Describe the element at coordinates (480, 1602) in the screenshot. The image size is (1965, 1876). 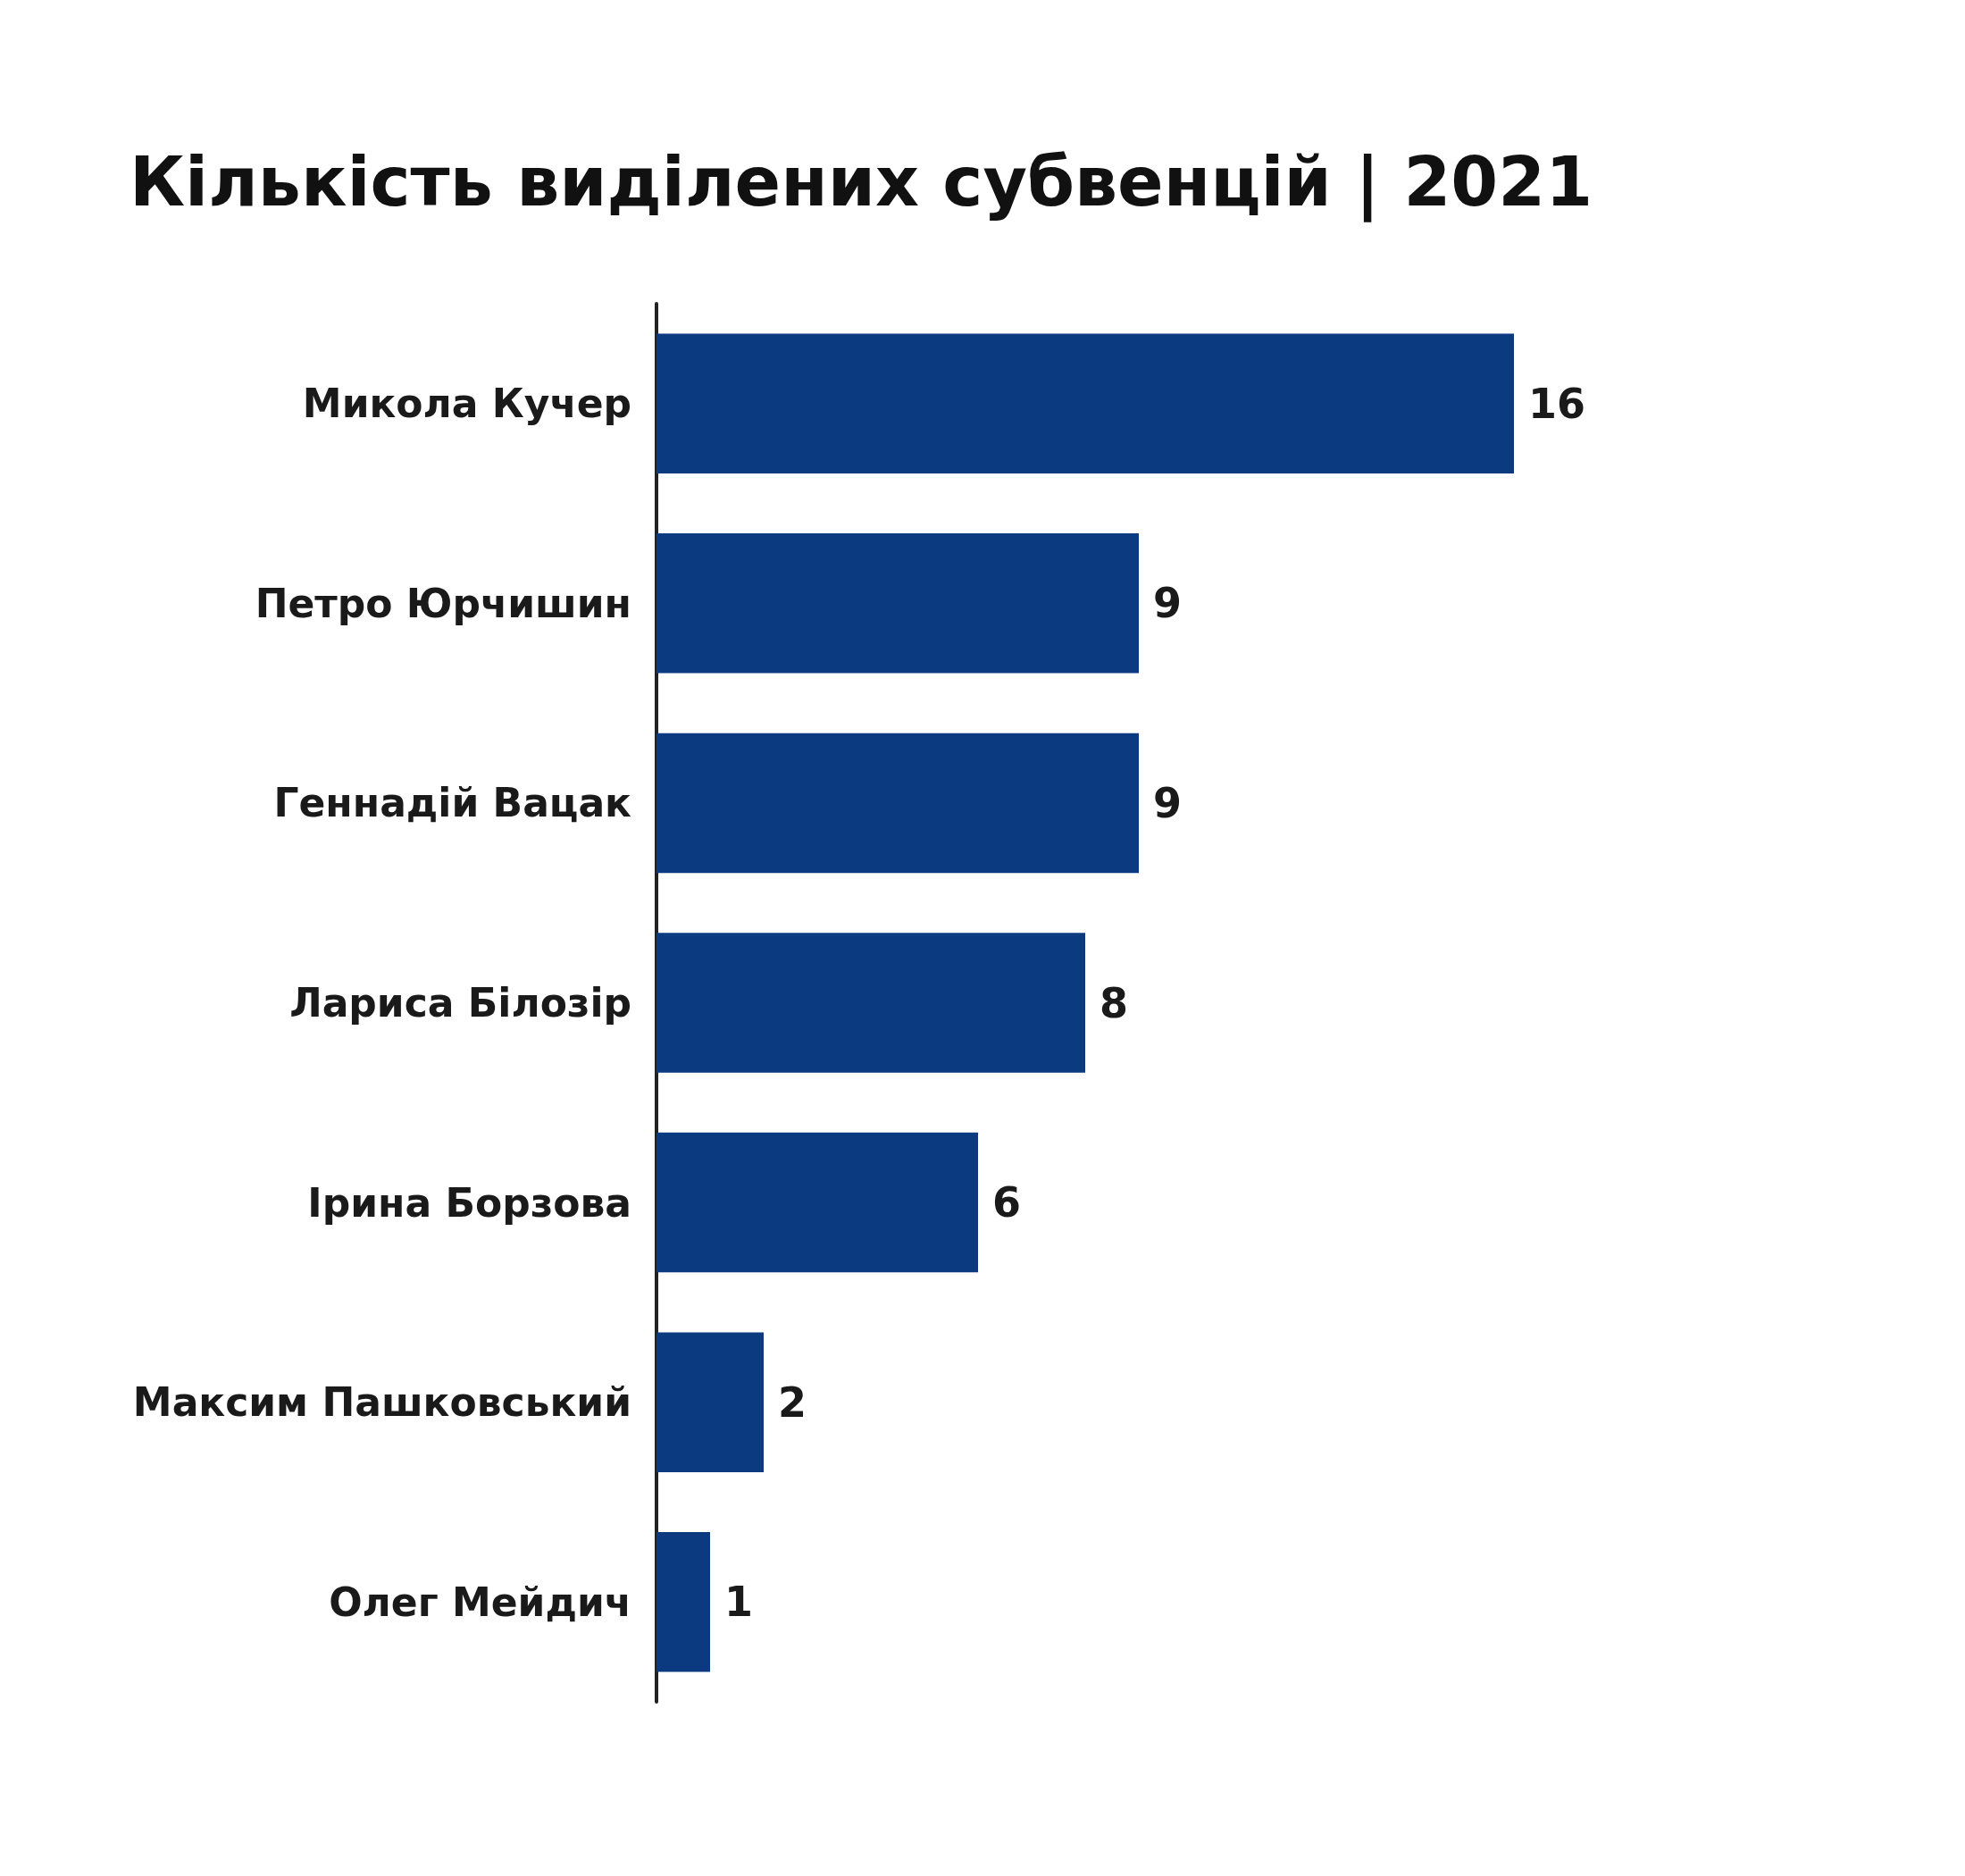
I see `y-tick-label: Олег Мейдич` at that location.